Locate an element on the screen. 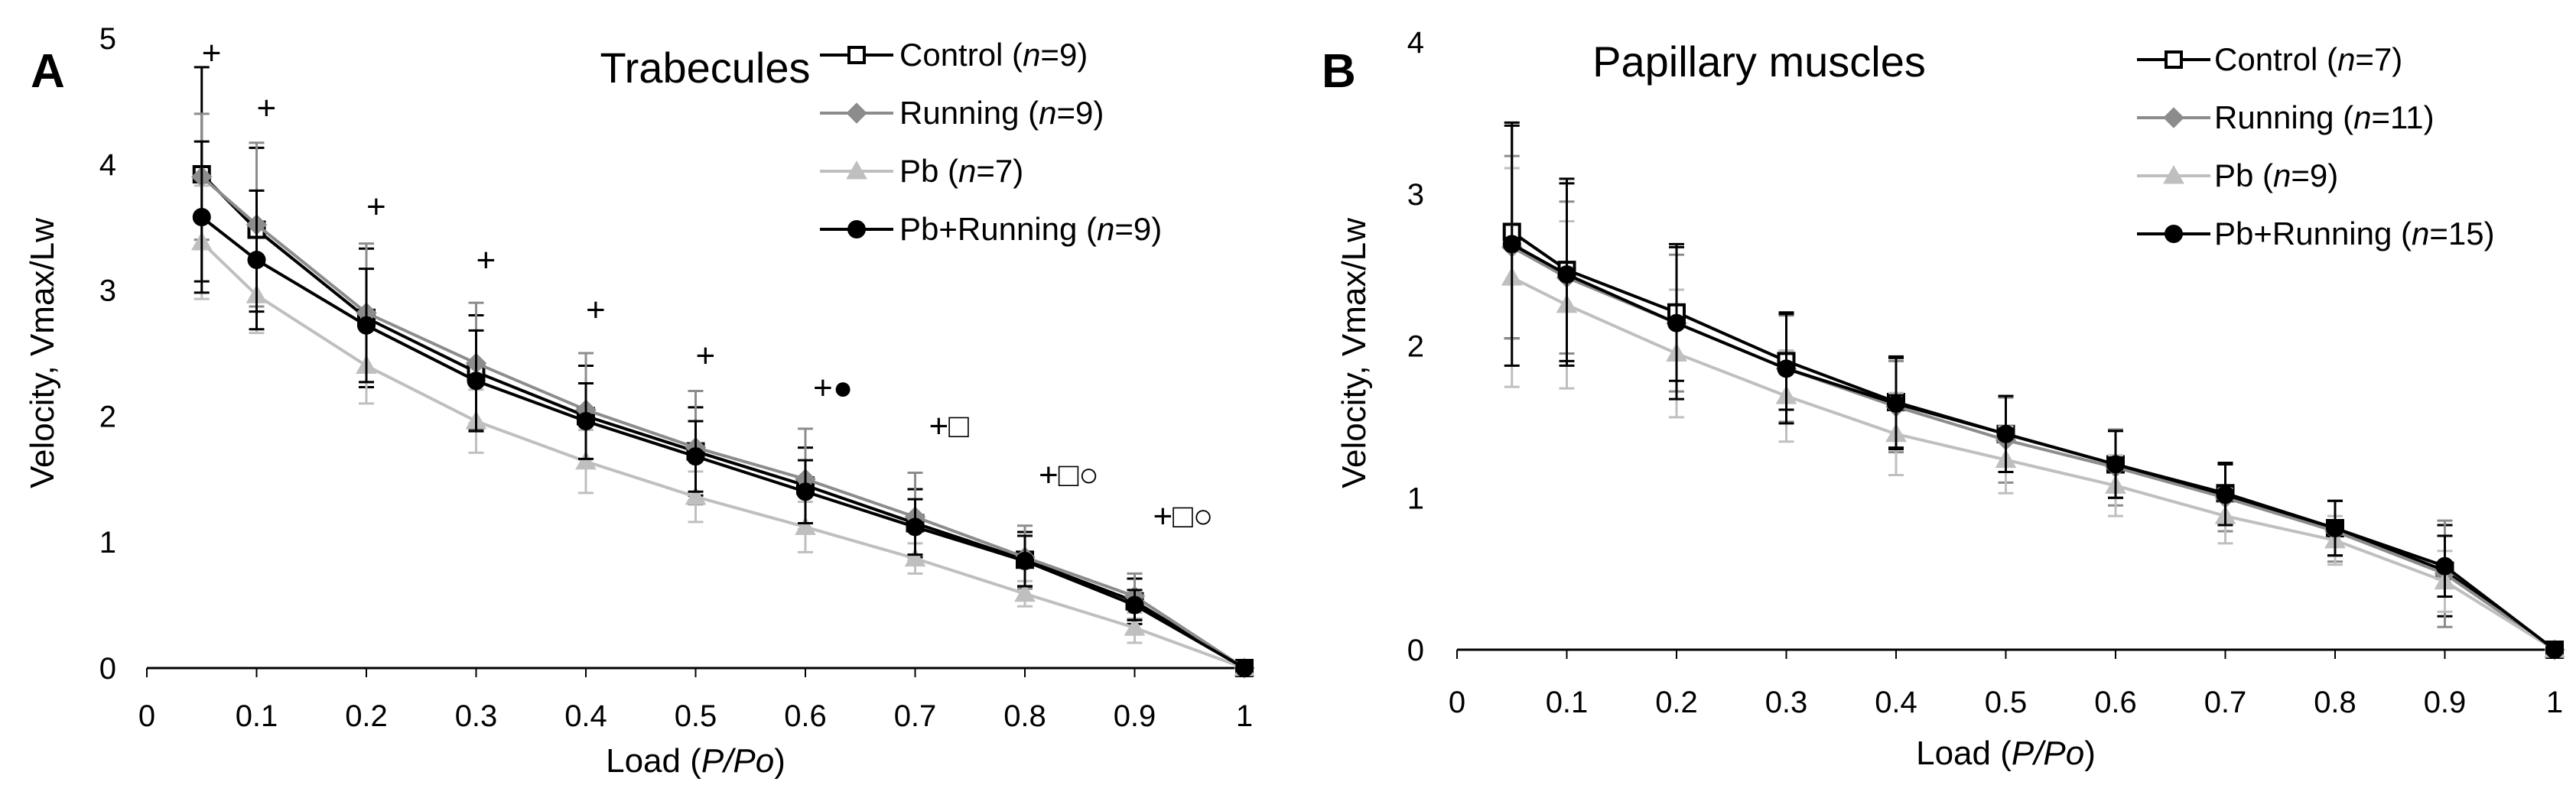  panel-label: A is located at coordinates (48, 72).